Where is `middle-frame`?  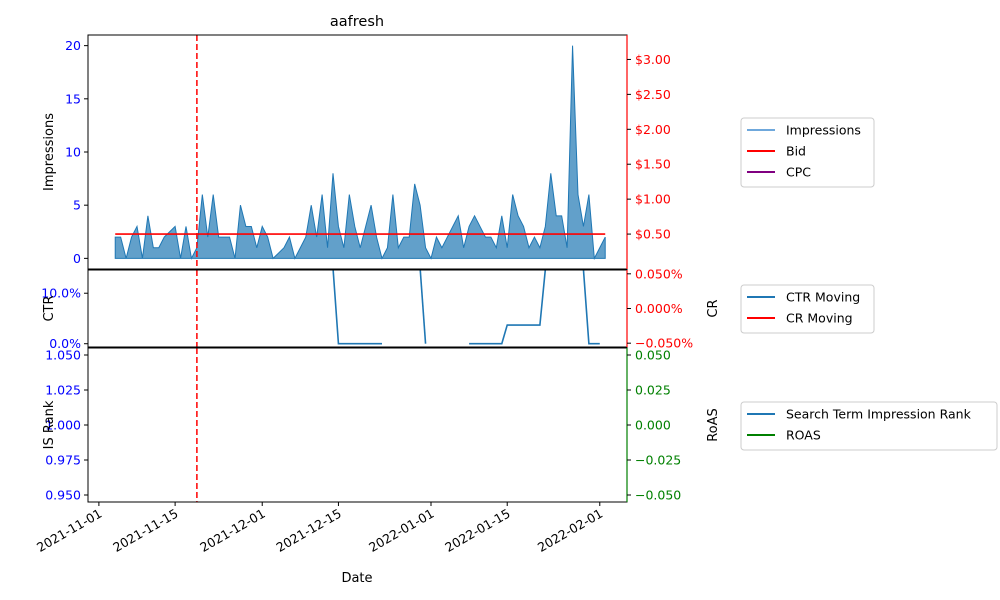 middle-frame is located at coordinates (357, 308).